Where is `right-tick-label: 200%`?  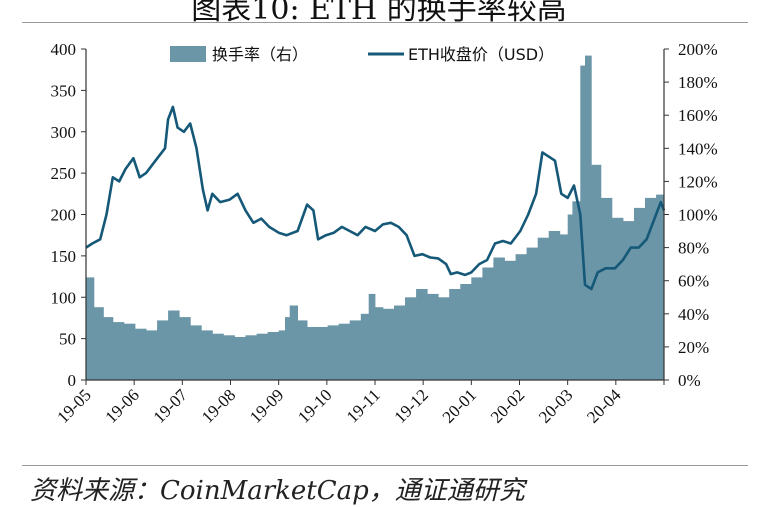
right-tick-label: 200% is located at coordinates (698, 49).